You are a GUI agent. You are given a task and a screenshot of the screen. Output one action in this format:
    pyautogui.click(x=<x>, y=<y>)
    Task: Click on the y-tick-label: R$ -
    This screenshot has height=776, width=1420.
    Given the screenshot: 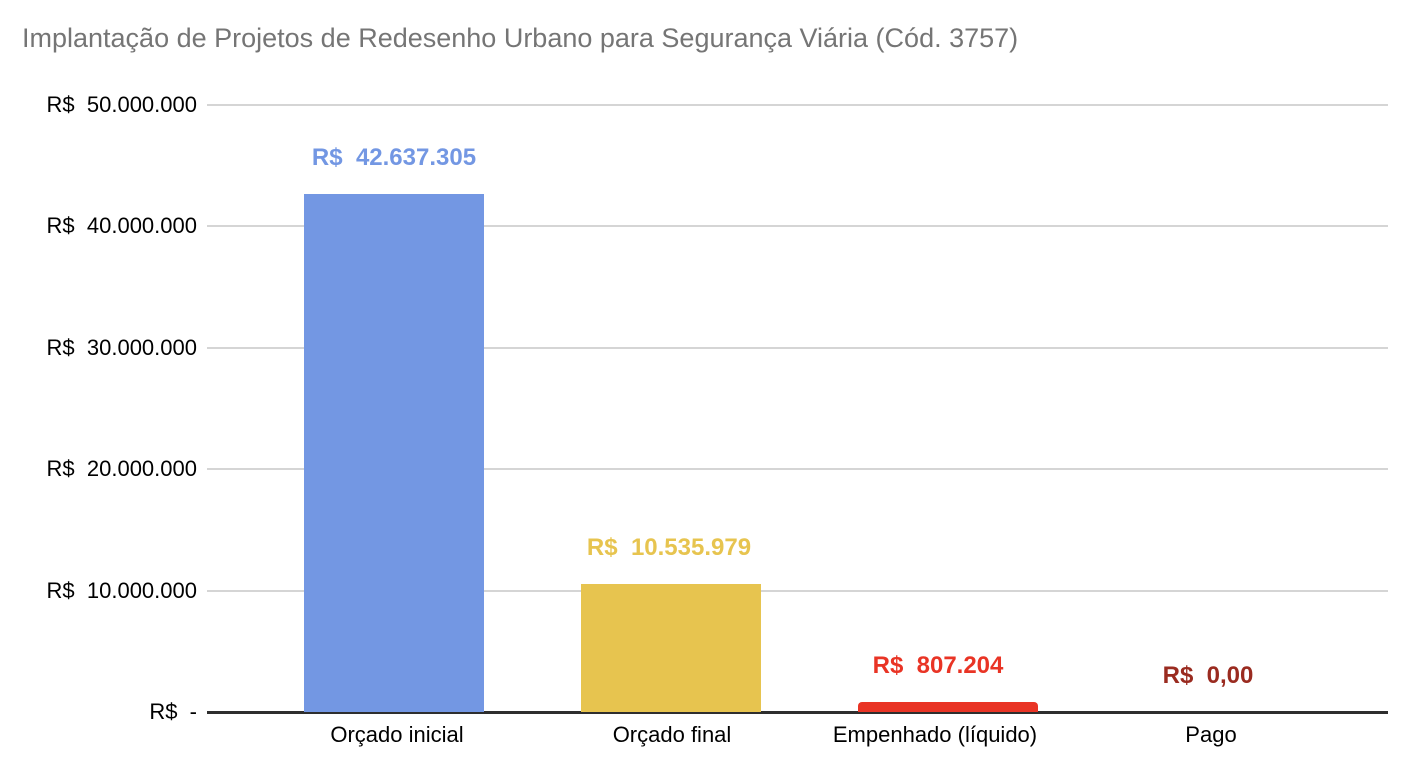 What is the action you would take?
    pyautogui.click(x=173, y=711)
    